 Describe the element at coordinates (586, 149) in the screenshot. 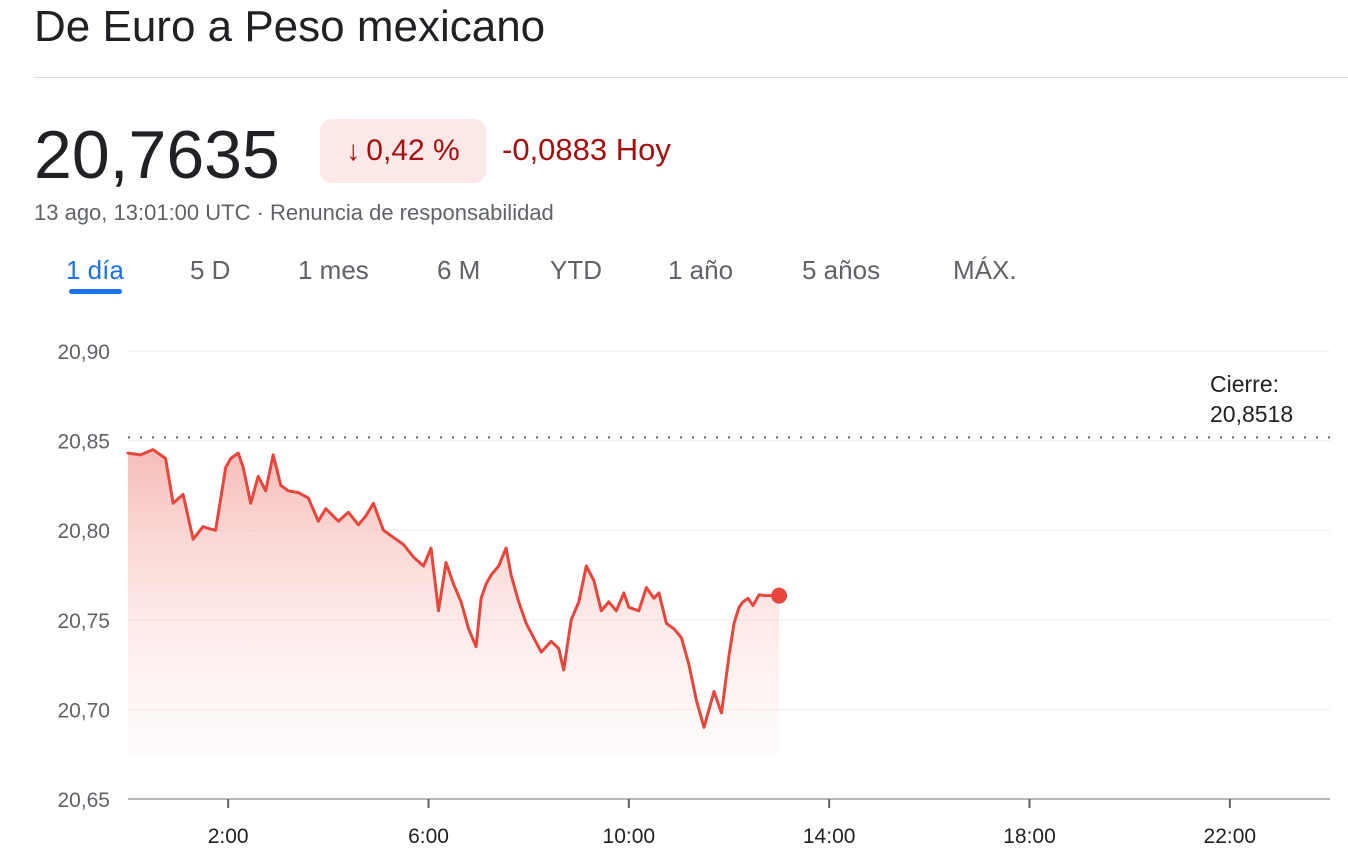

I see `absolute-change: -0,0883 Hoy` at that location.